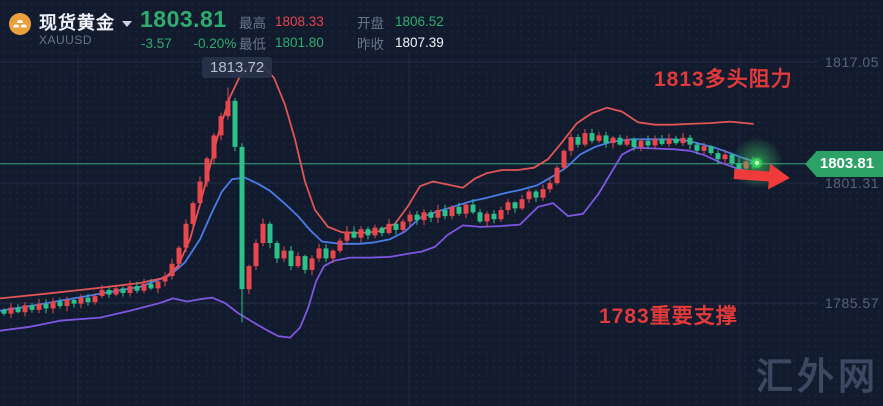 Image resolution: width=883 pixels, height=406 pixels. I want to click on stat-label-open: 开盘, so click(370, 23).